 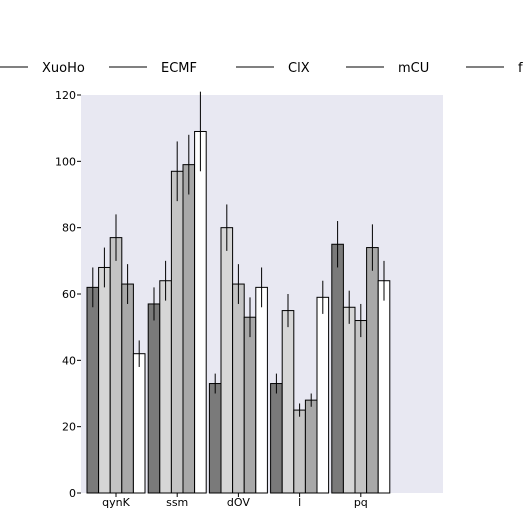 What do you see at coordinates (276, 438) in the screenshot?
I see `bar-l-XuoHo` at bounding box center [276, 438].